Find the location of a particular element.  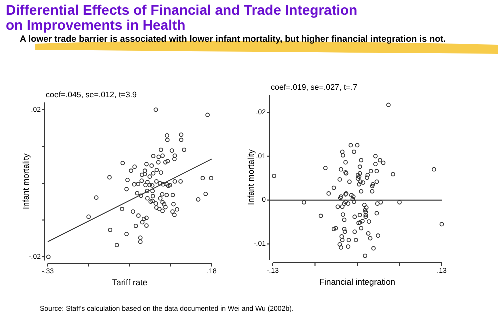

x-axis-title: Tariff rate is located at coordinates (130, 283).